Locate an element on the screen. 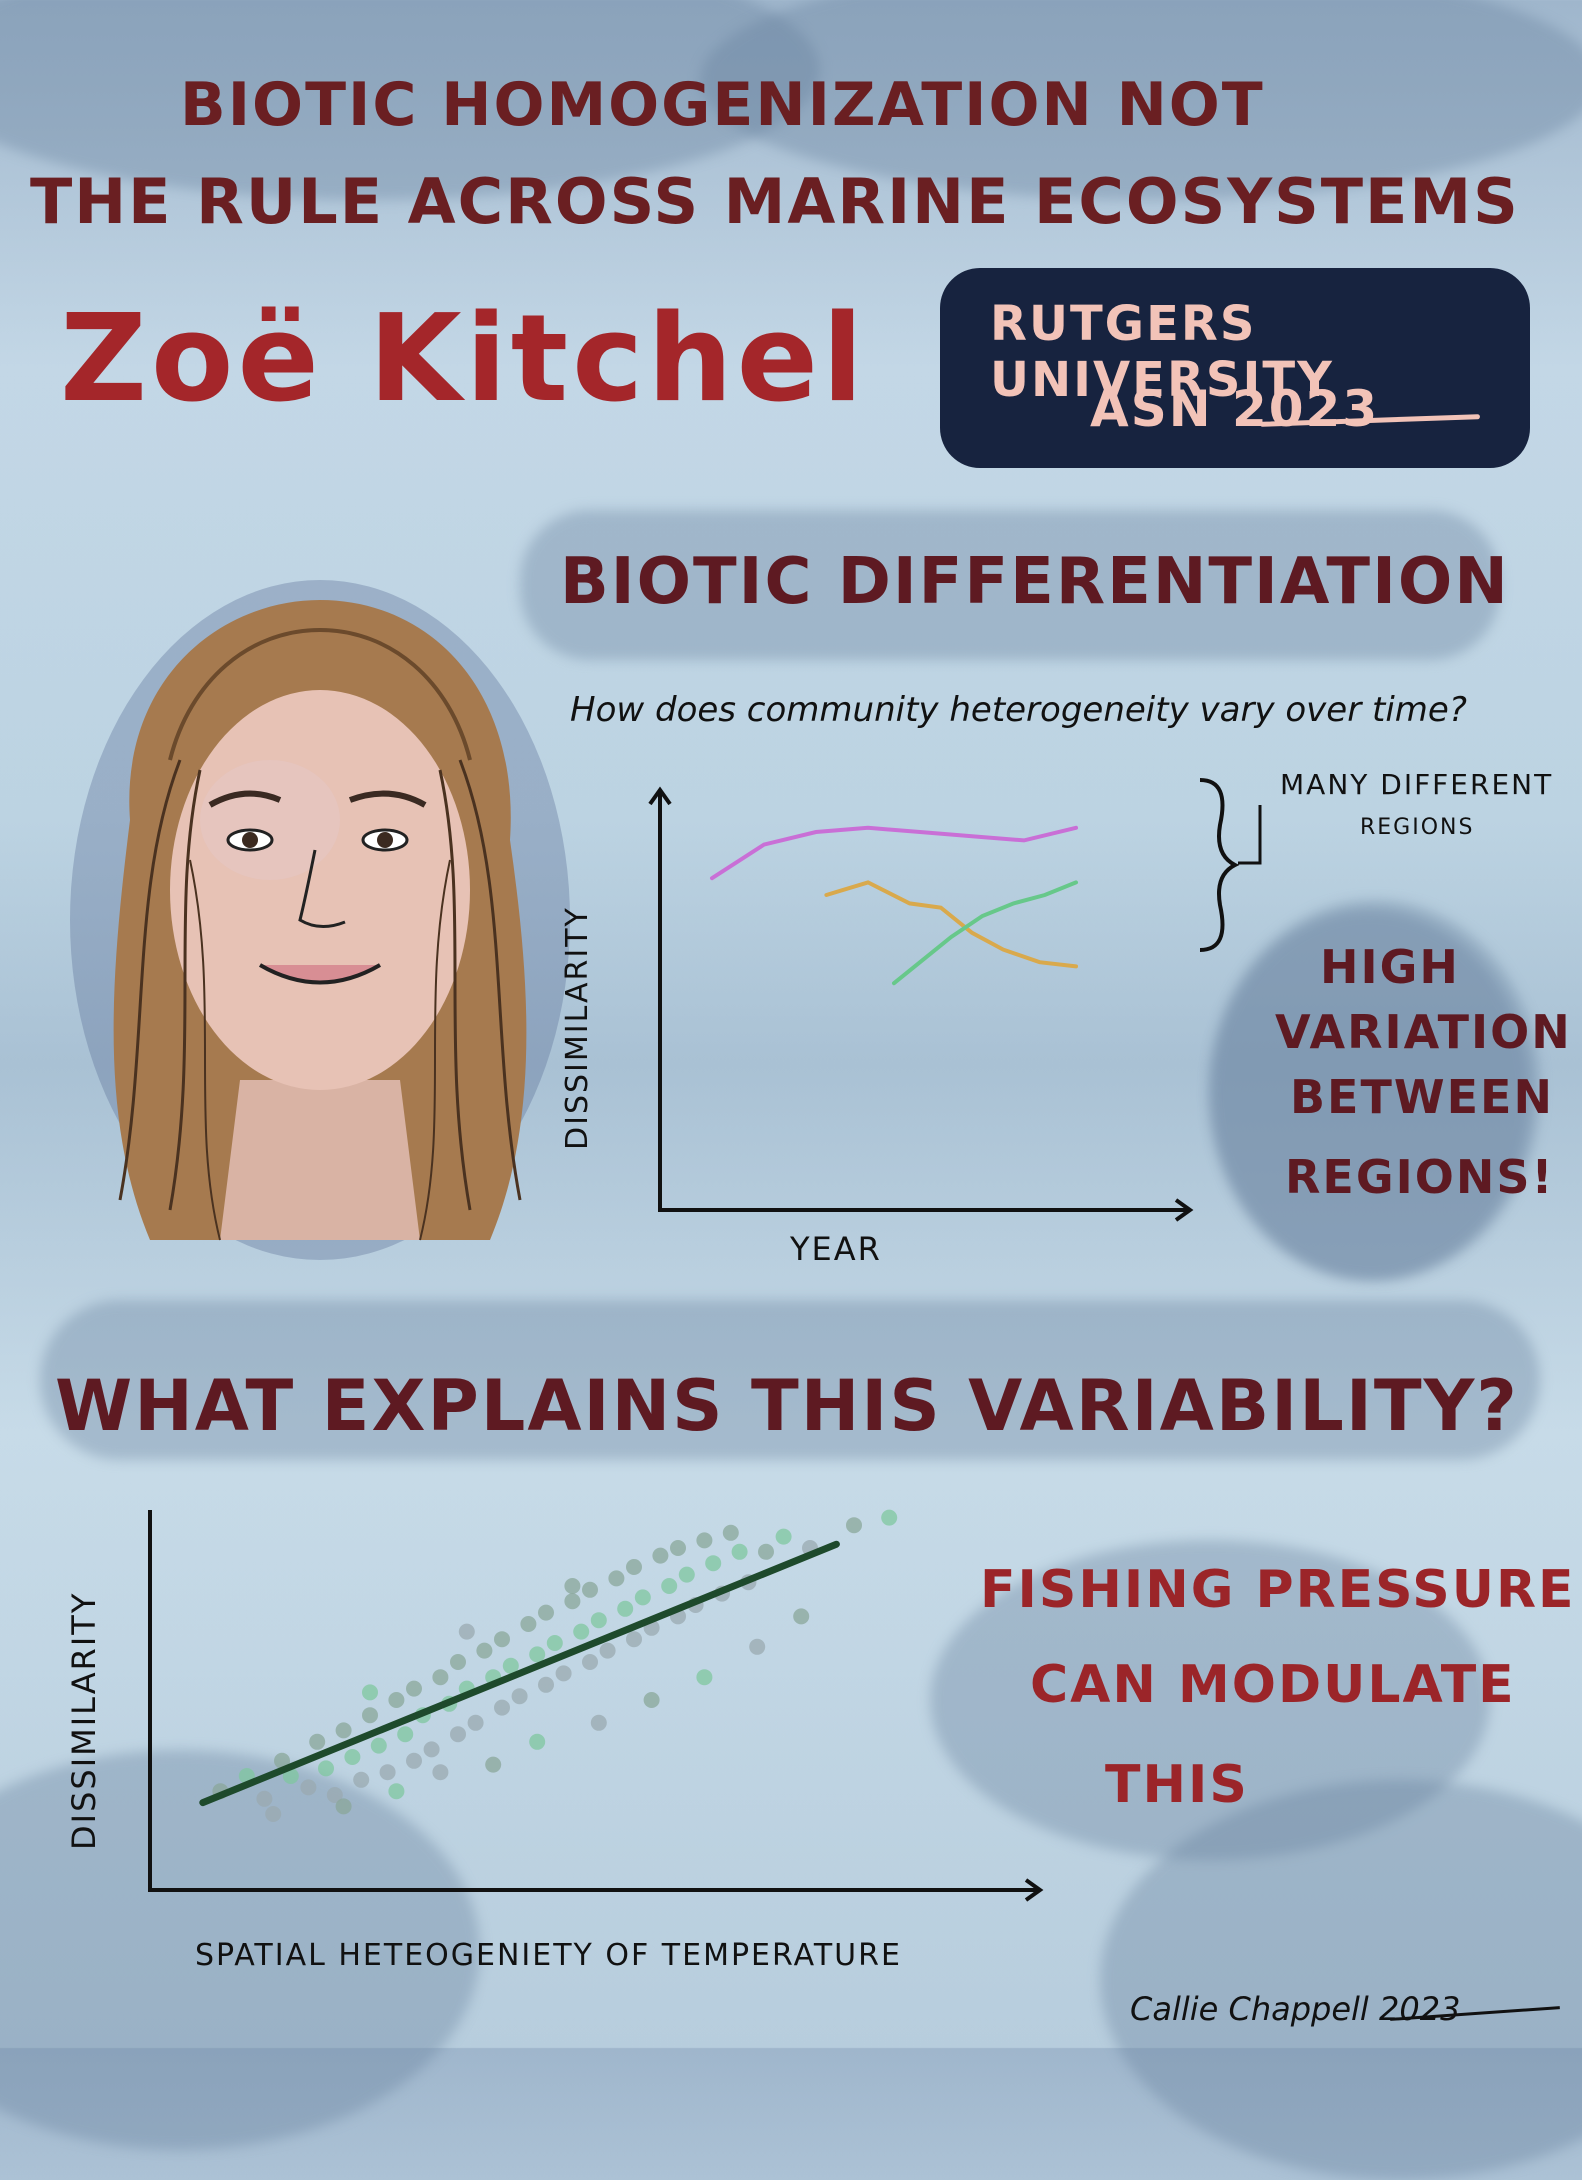  callout2-line-2: CAN MODULATE is located at coordinates (1273, 1685).